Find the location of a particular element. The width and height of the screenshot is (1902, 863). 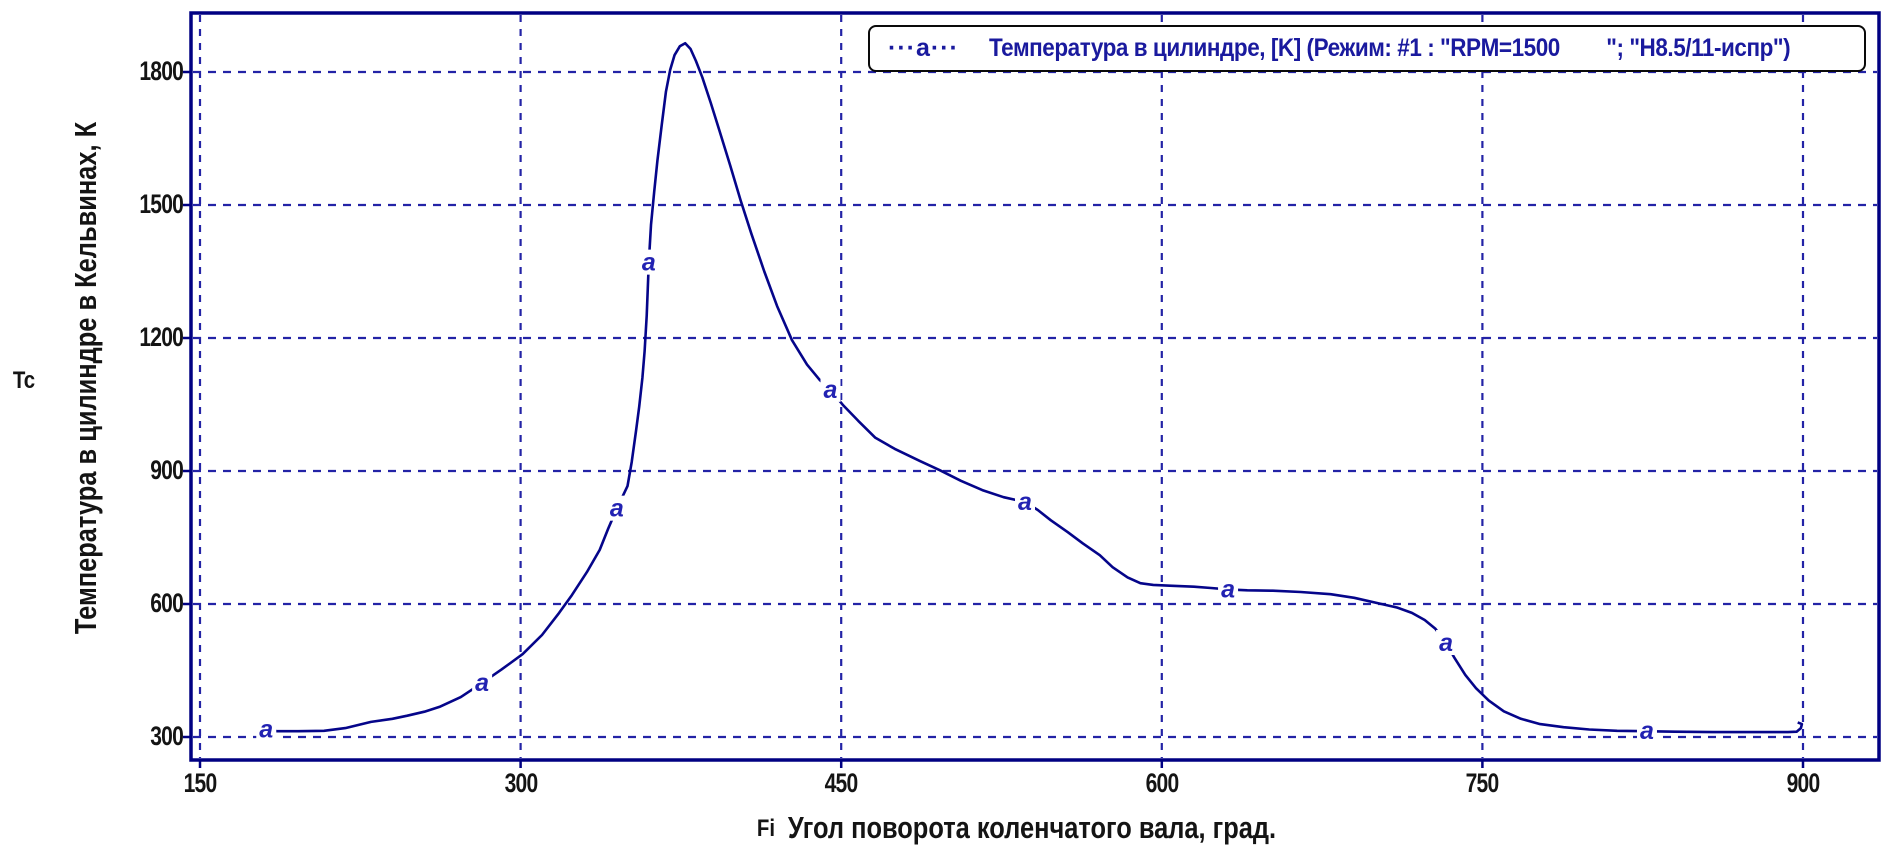

x-tick-label: 450 is located at coordinates (841, 783).